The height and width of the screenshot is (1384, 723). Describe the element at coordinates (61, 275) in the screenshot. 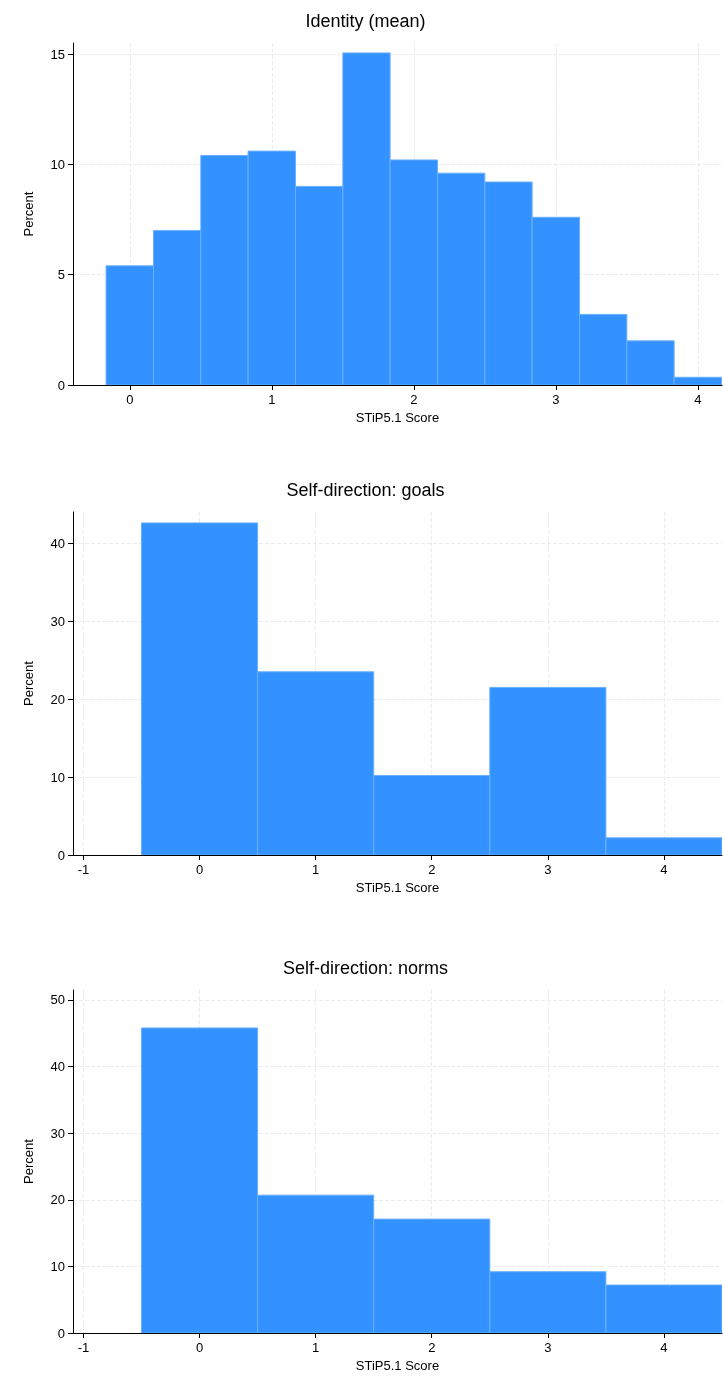

I see `y-tick-label: 5` at that location.